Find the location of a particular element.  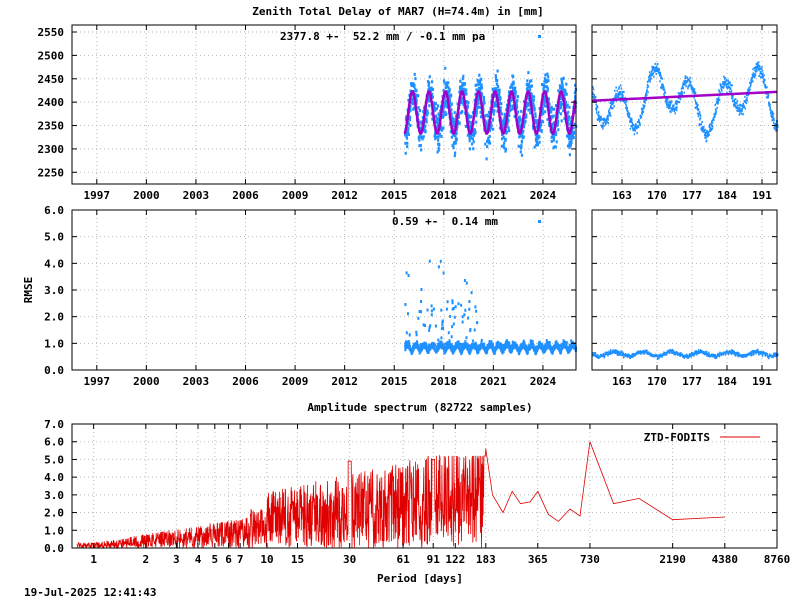

ztd-recent-series is located at coordinates (685, 102).